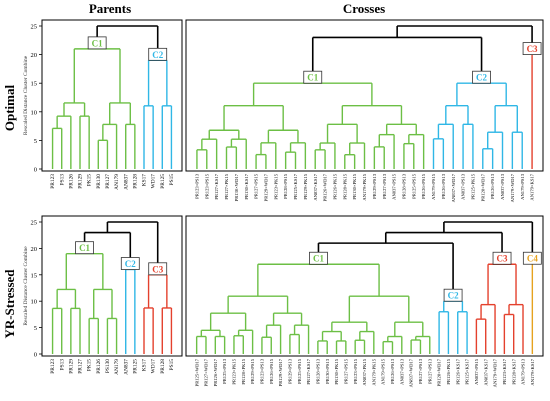  I want to click on leaf-label: PR125, so click(163, 181).